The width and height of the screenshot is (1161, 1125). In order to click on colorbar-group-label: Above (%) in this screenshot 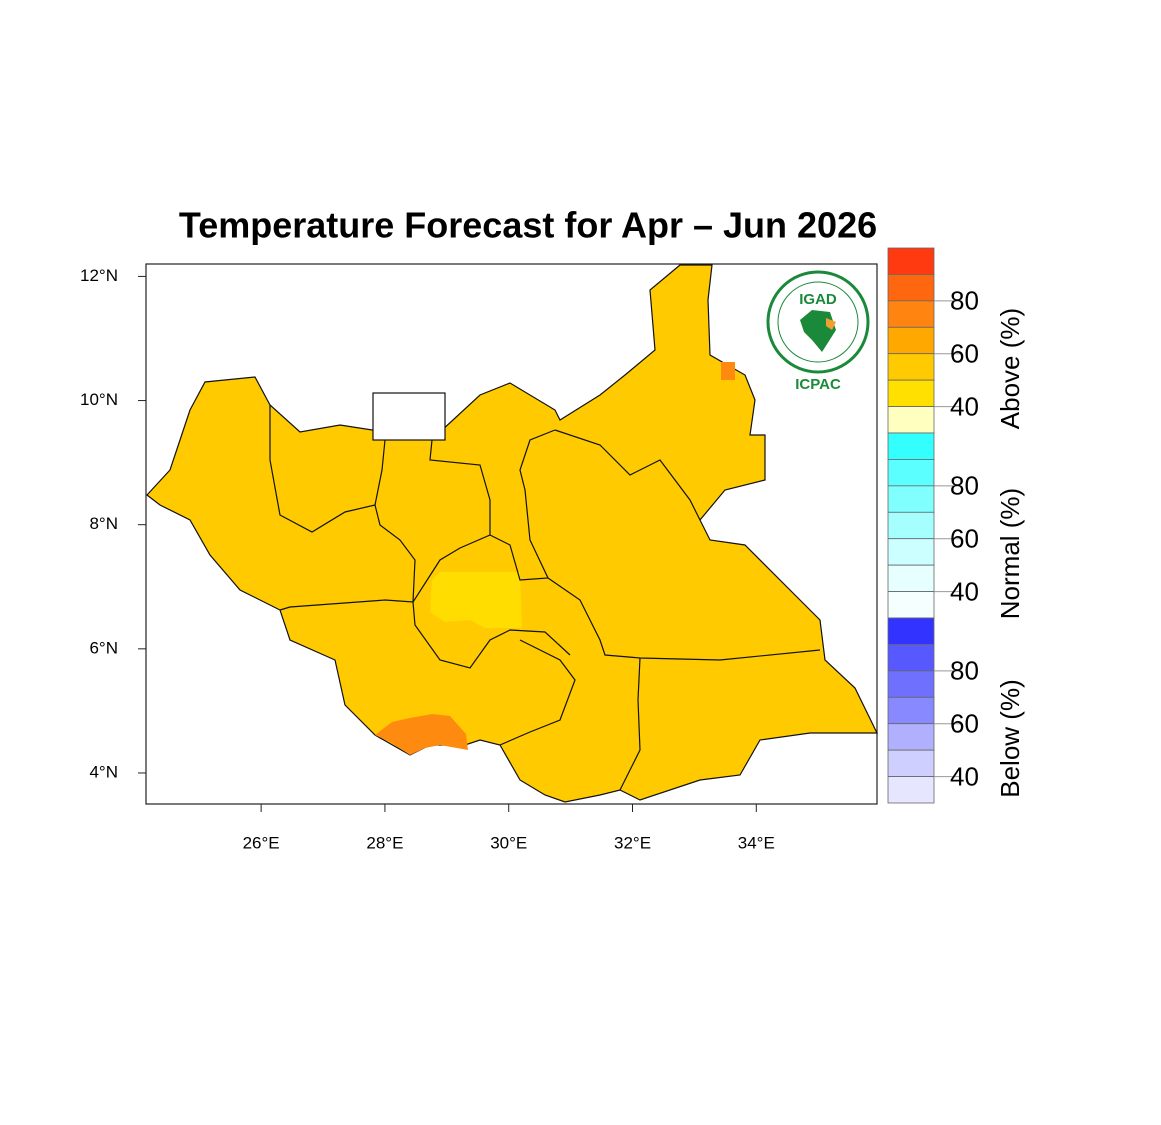, I will do `click(1010, 368)`.